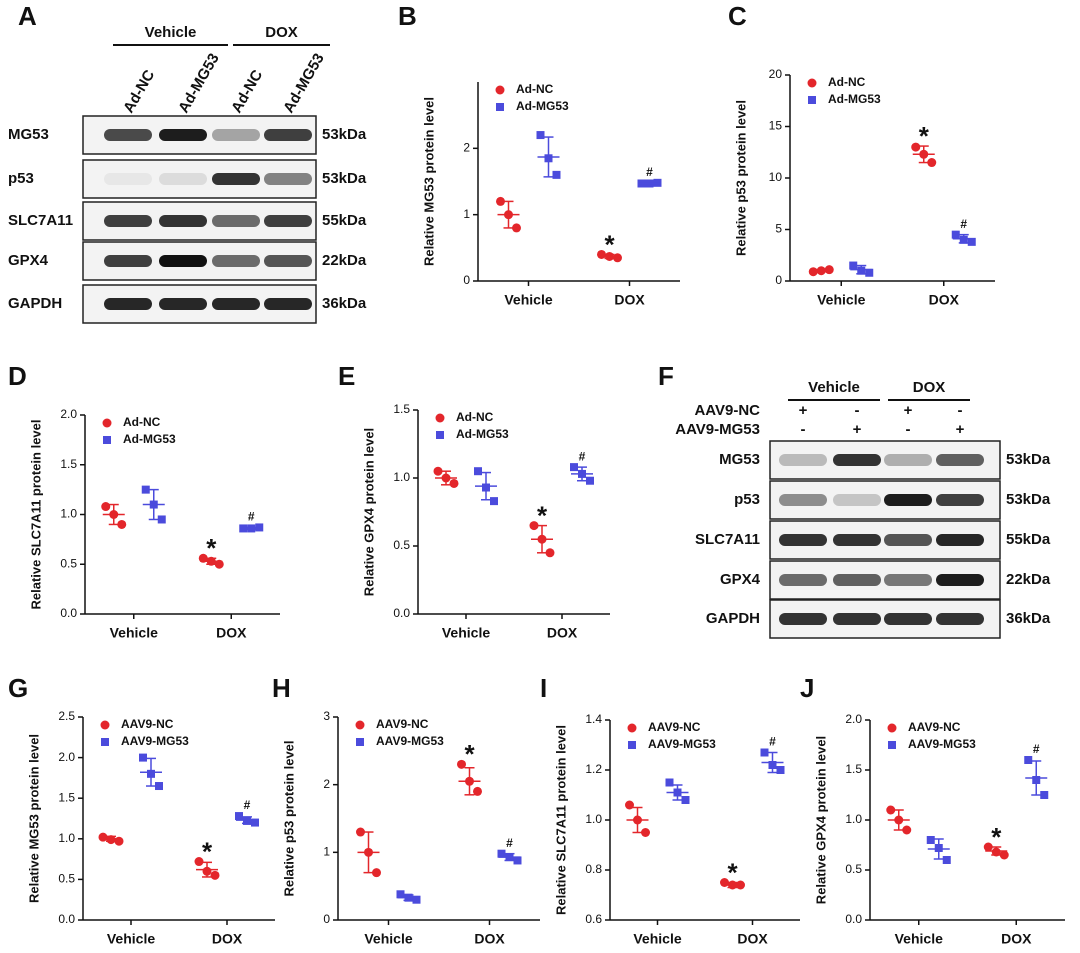  What do you see at coordinates (733, 618) in the screenshot?
I see `protein-label: GAPDH` at bounding box center [733, 618].